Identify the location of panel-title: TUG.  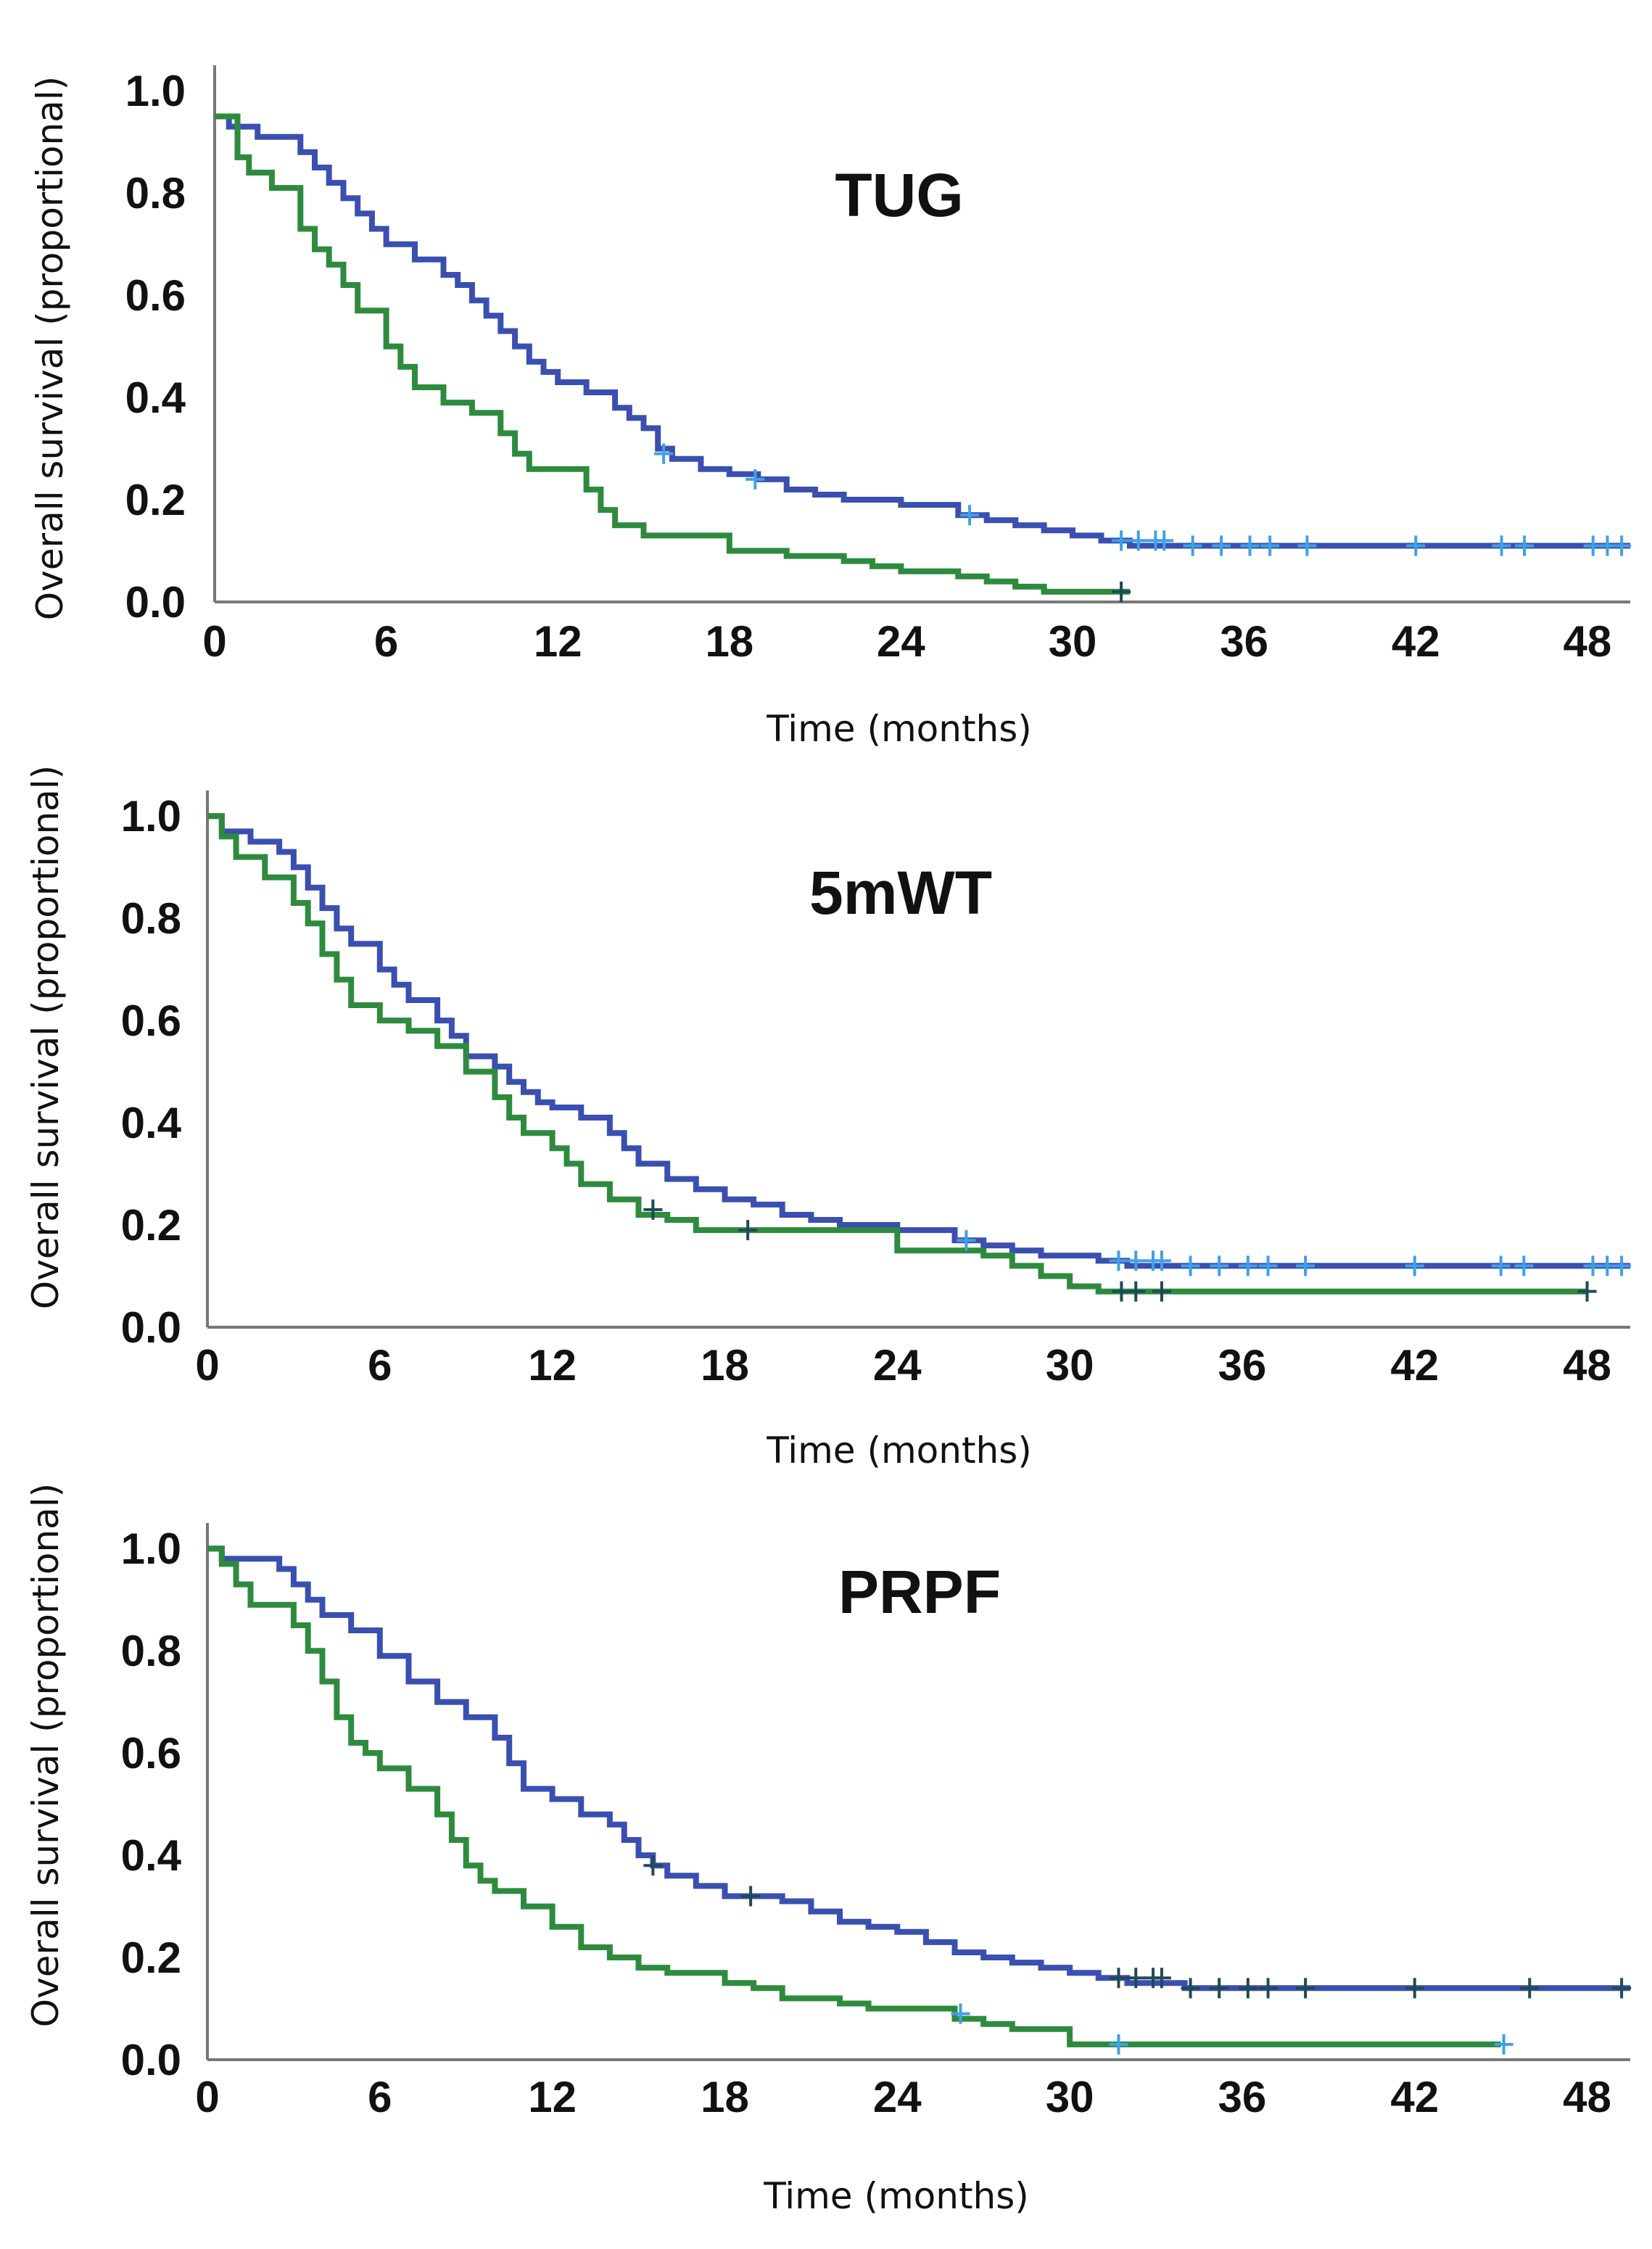
(899, 195).